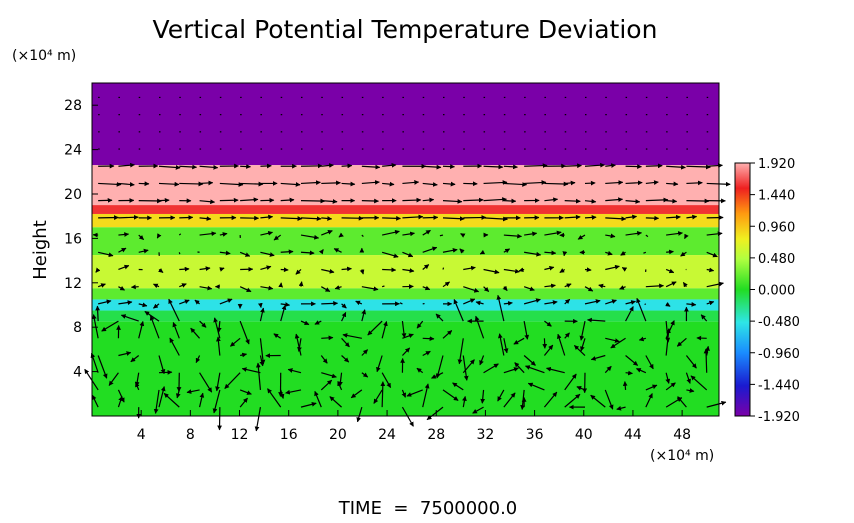  What do you see at coordinates (141, 435) in the screenshot?
I see `x-tick-label-0: 4` at bounding box center [141, 435].